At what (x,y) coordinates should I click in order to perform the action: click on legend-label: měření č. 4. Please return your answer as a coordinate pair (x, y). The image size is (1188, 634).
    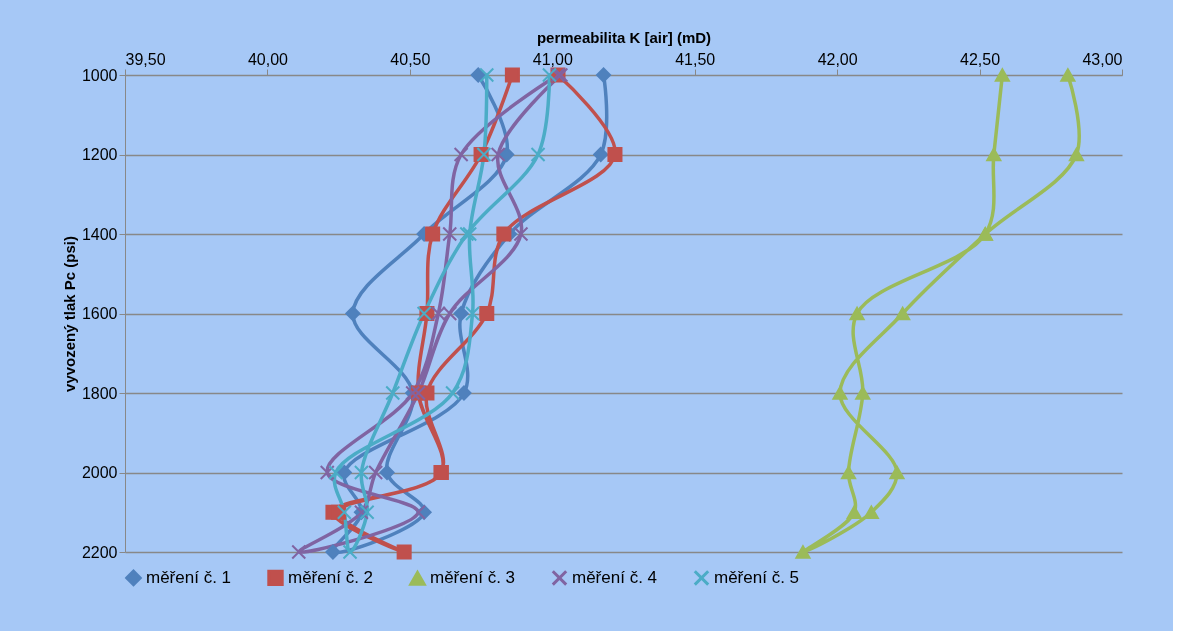
    Looking at the image, I should click on (615, 577).